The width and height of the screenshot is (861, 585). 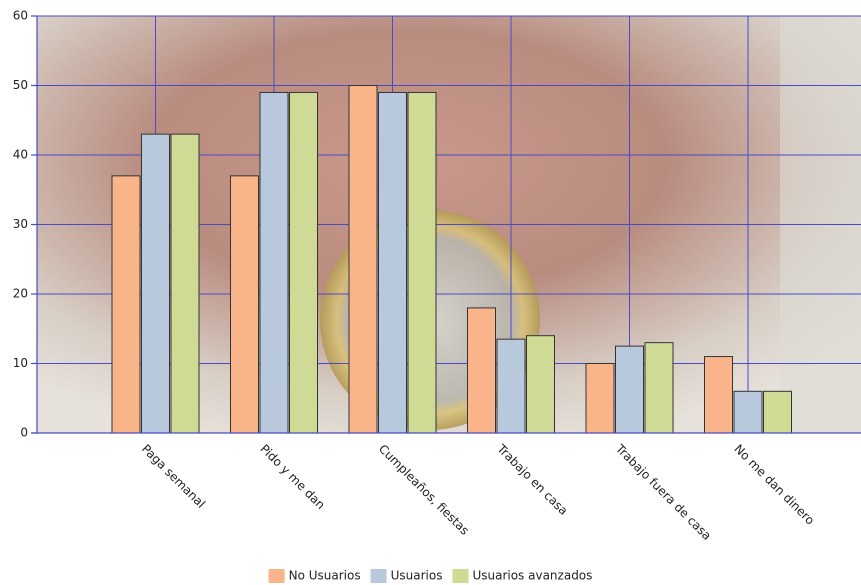 What do you see at coordinates (20, 224) in the screenshot?
I see `y-tick-label: 30` at bounding box center [20, 224].